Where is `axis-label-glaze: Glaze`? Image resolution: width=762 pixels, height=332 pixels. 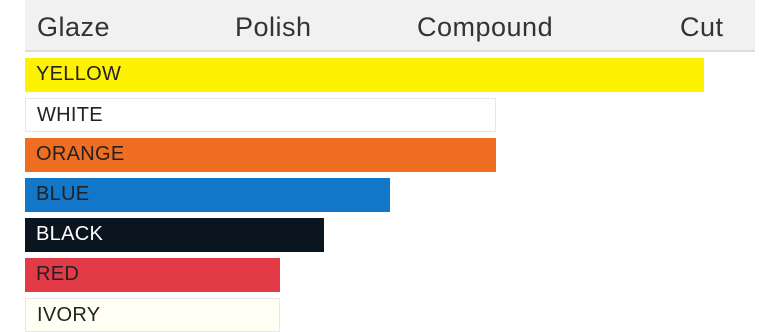
axis-label-glaze: Glaze is located at coordinates (74, 27).